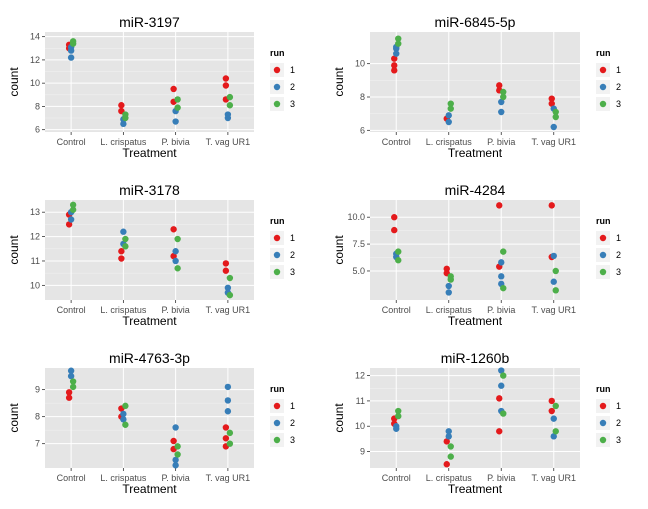  What do you see at coordinates (228, 142) in the screenshot?
I see `x-tick-label: T. vag UR1` at bounding box center [228, 142].